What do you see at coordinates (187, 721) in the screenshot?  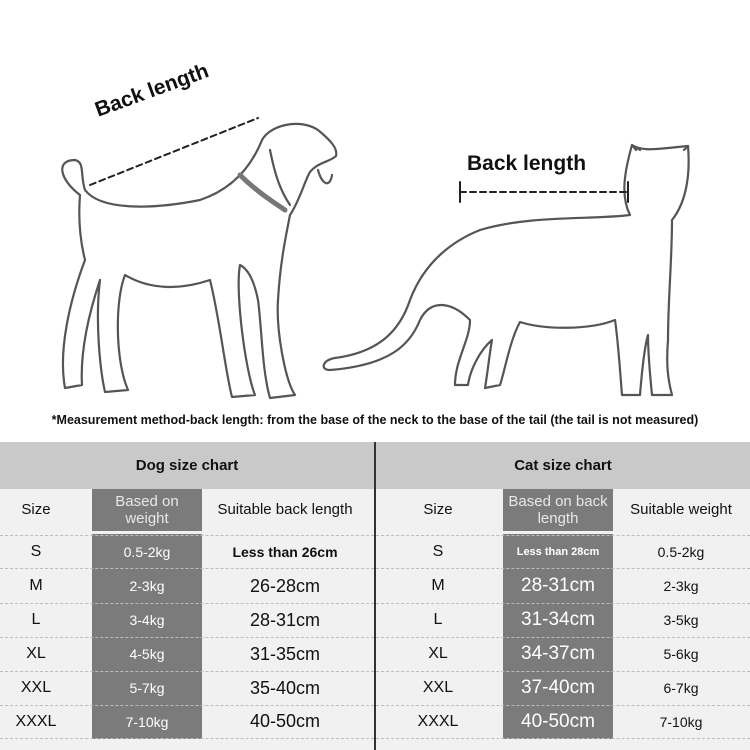 I see `table-row: XXXL 7-10kg 40-50cm` at bounding box center [187, 721].